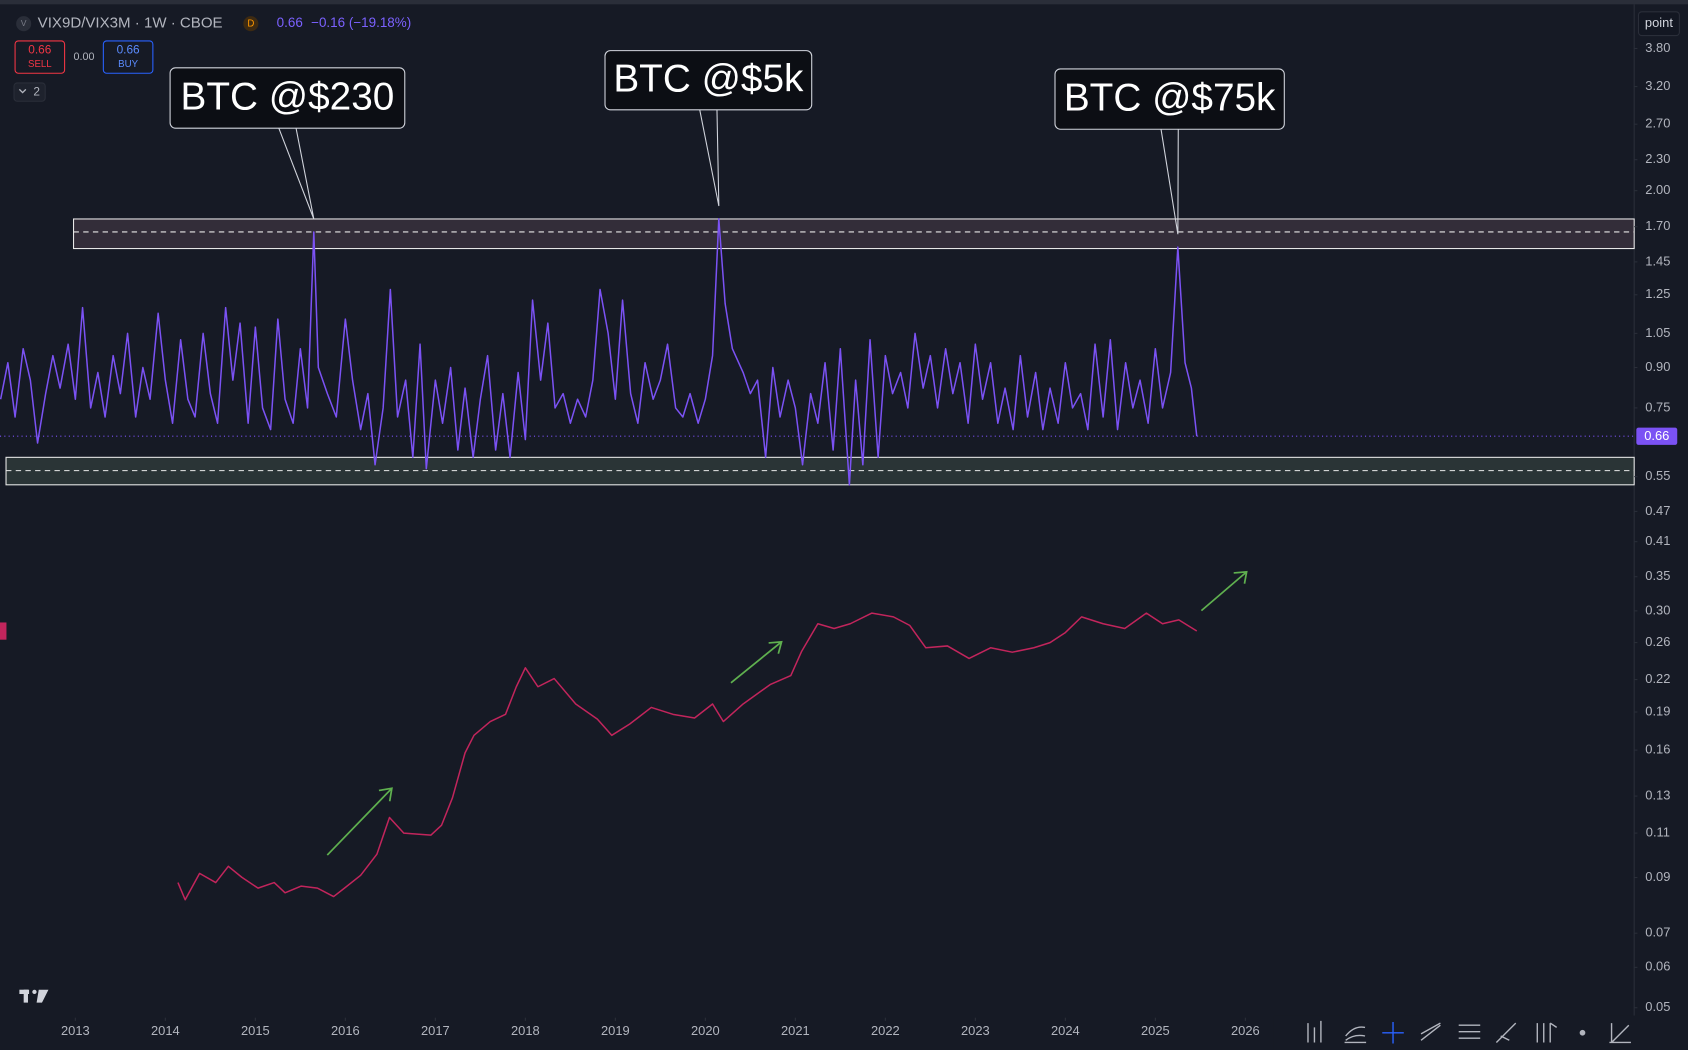  Describe the element at coordinates (435, 1030) in the screenshot. I see `x-tick-label: 2017` at that location.